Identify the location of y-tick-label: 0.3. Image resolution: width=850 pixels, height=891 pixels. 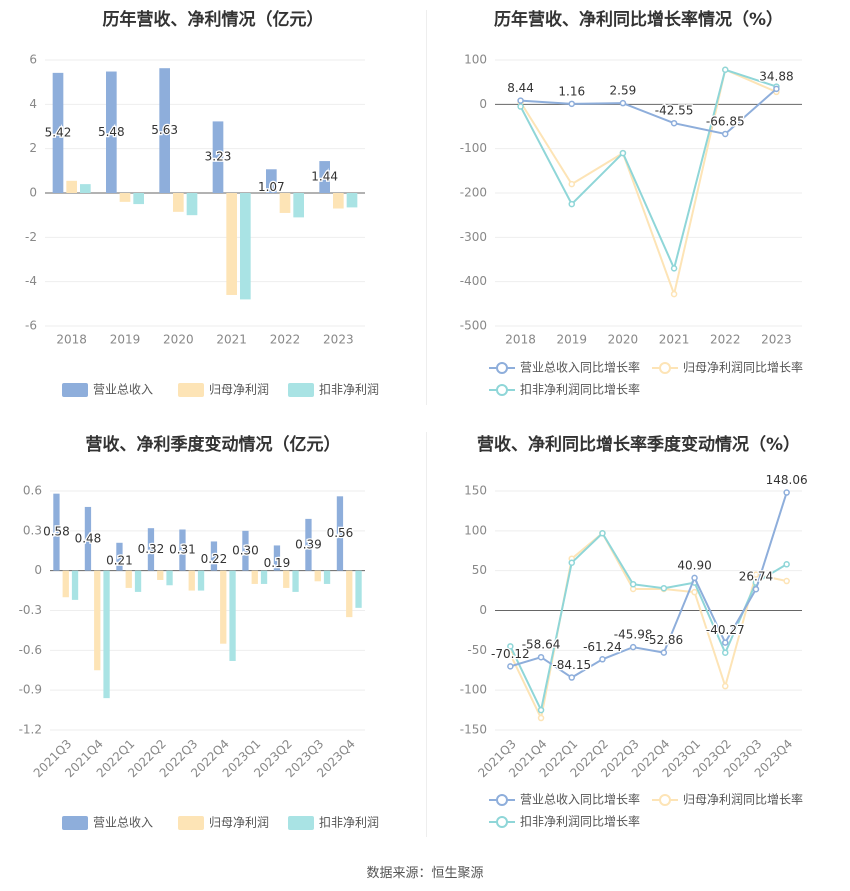
(32, 530).